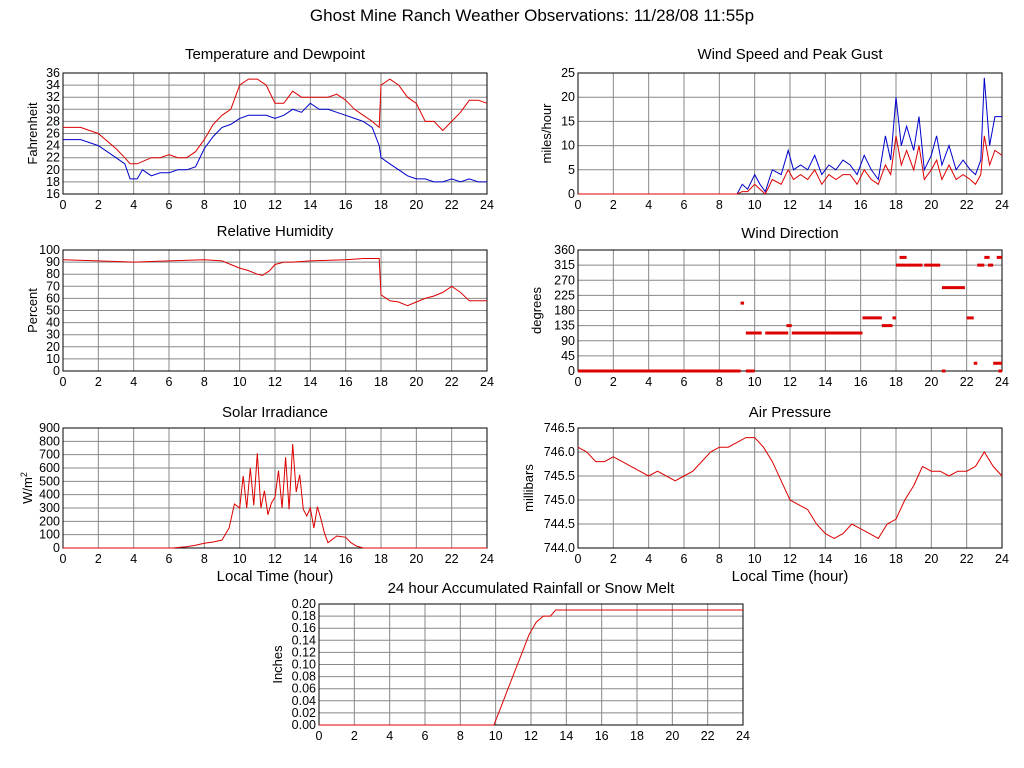 The height and width of the screenshot is (768, 1024). What do you see at coordinates (755, 205) in the screenshot?
I see `wind-xtick-label: 10` at bounding box center [755, 205].